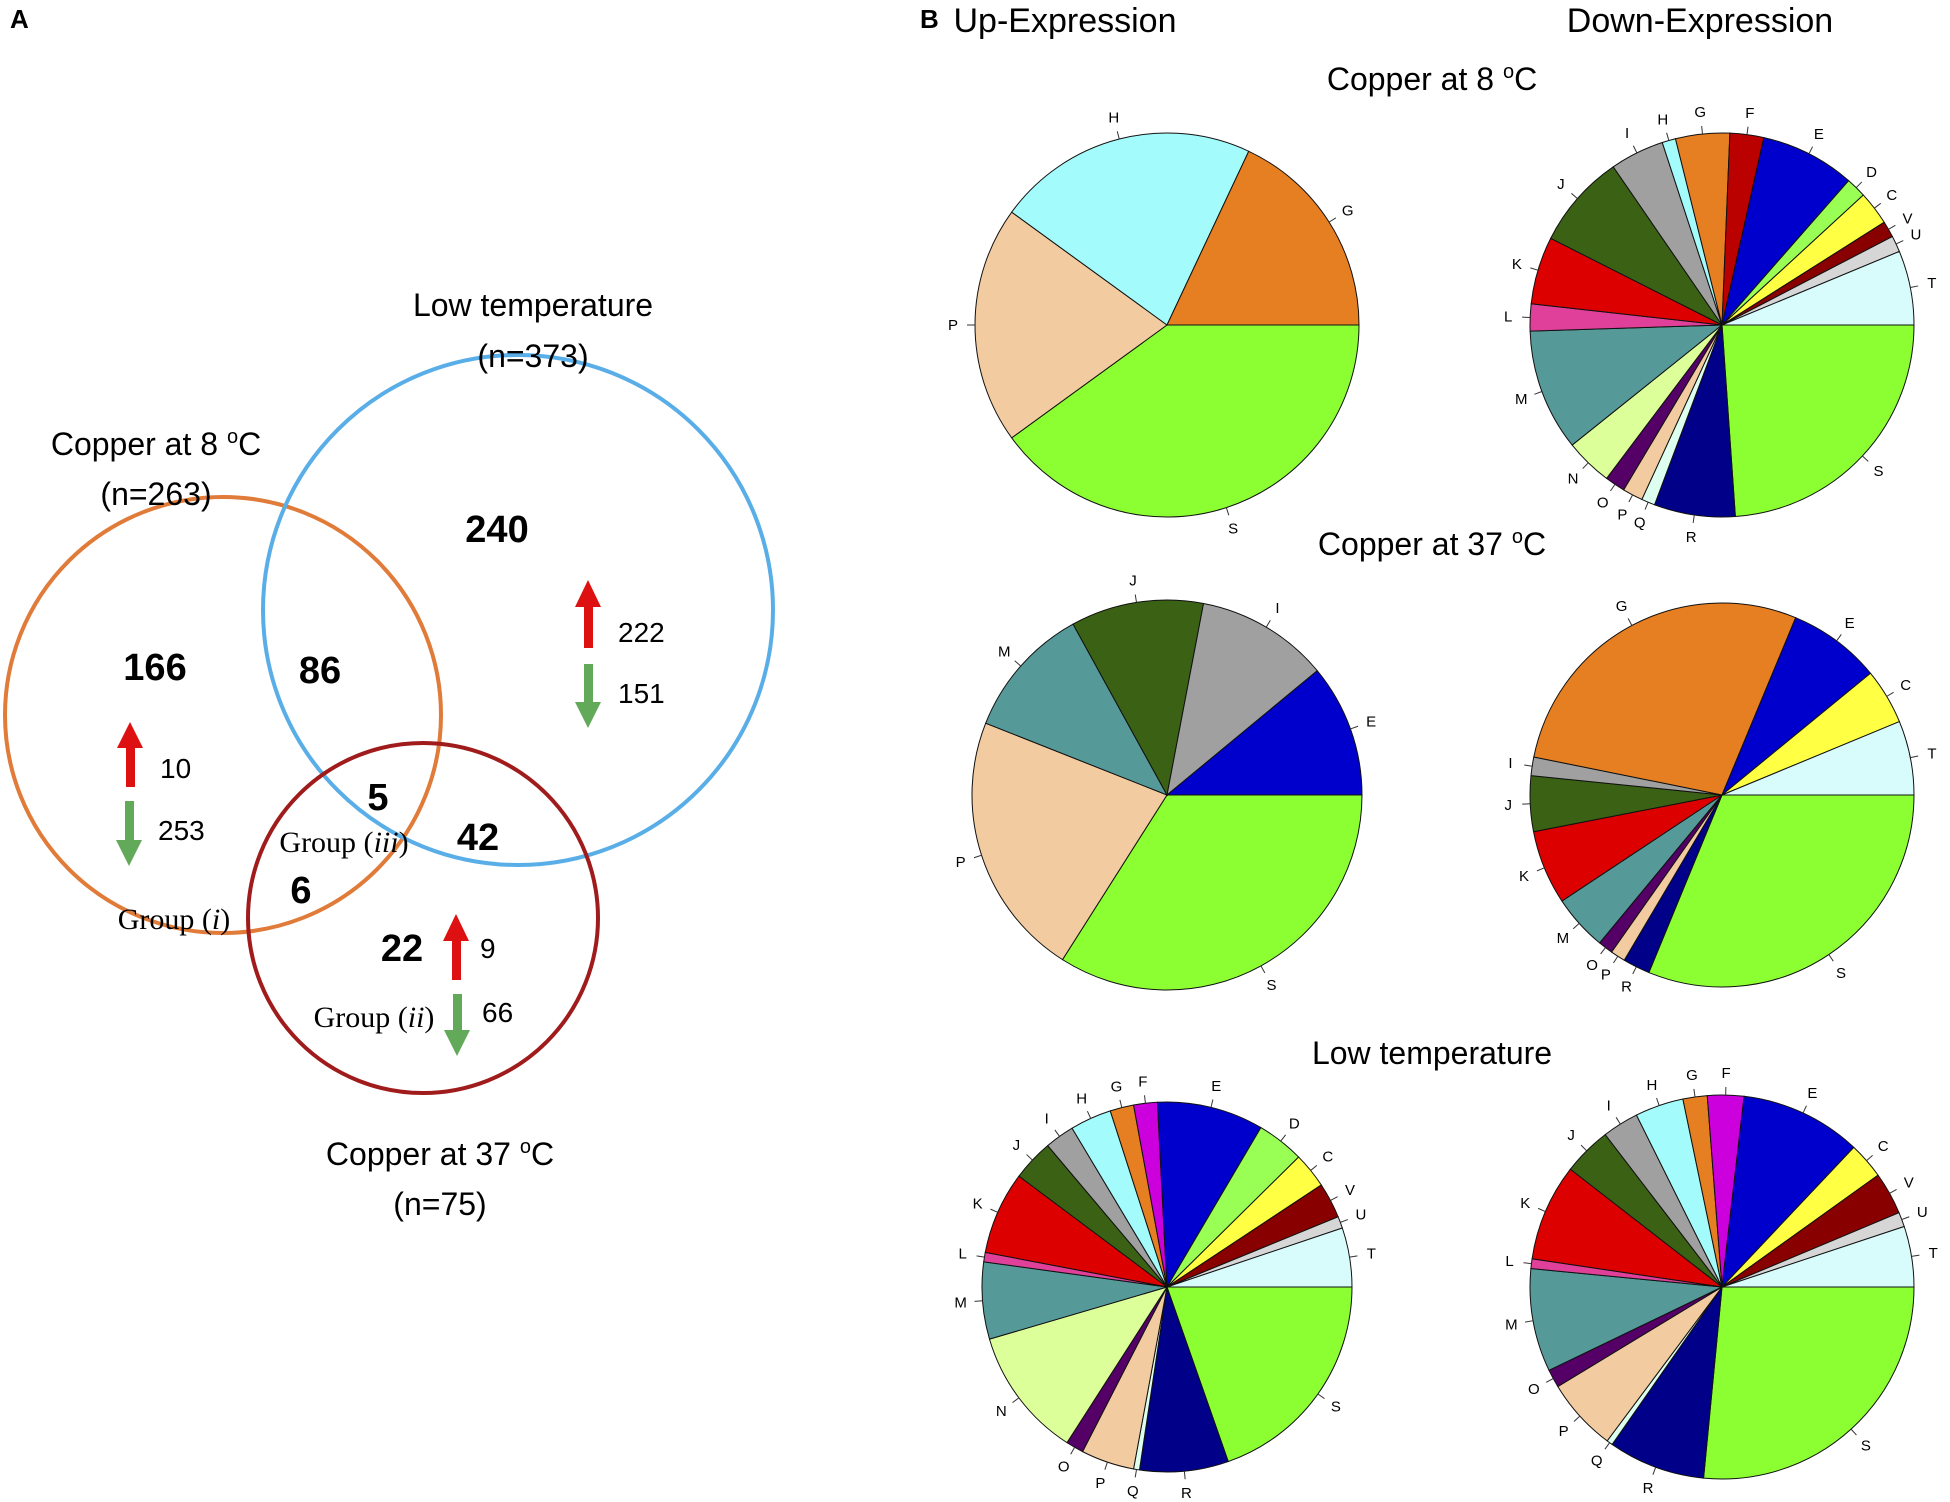  Describe the element at coordinates (1788, 1192) in the screenshot. I see `pie-slice-E` at that location.